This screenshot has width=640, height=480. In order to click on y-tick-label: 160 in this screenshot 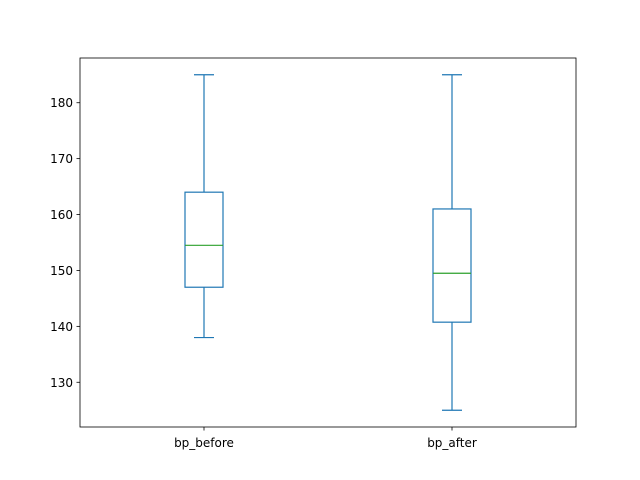, I will do `click(61, 215)`.